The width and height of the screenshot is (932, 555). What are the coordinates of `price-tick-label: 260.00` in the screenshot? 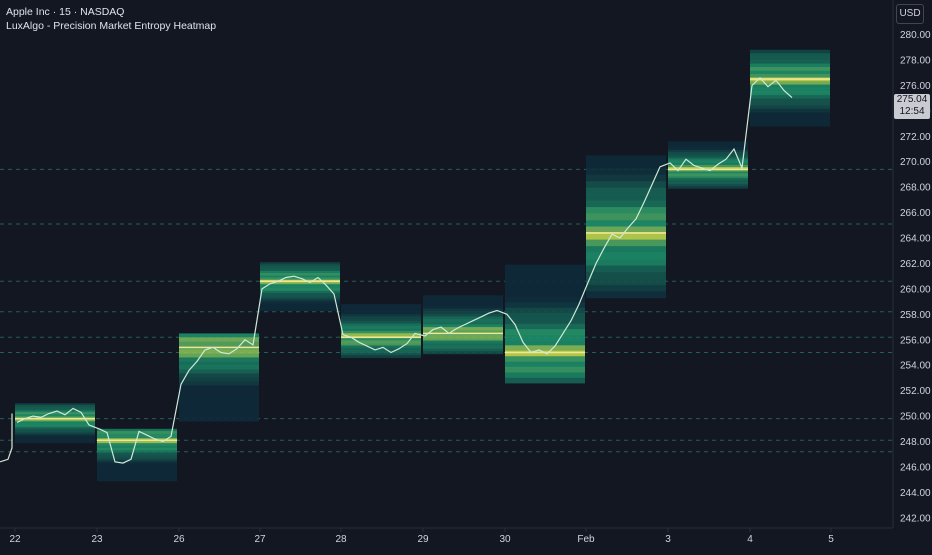 It's located at (915, 289).